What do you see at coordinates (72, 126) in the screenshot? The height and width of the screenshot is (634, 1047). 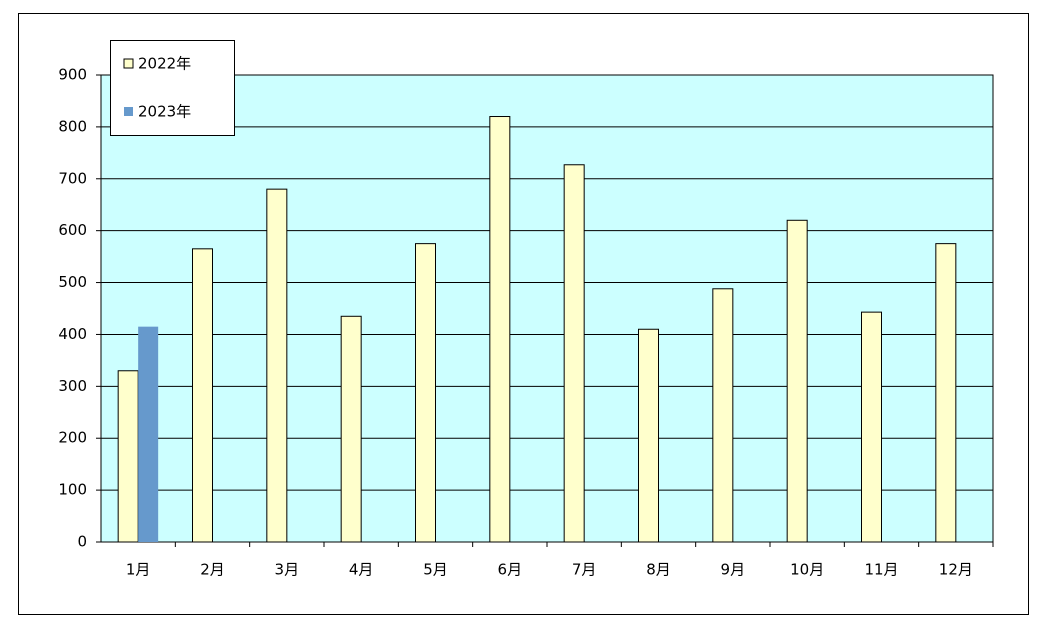 I see `y-tick-label: 800` at bounding box center [72, 126].